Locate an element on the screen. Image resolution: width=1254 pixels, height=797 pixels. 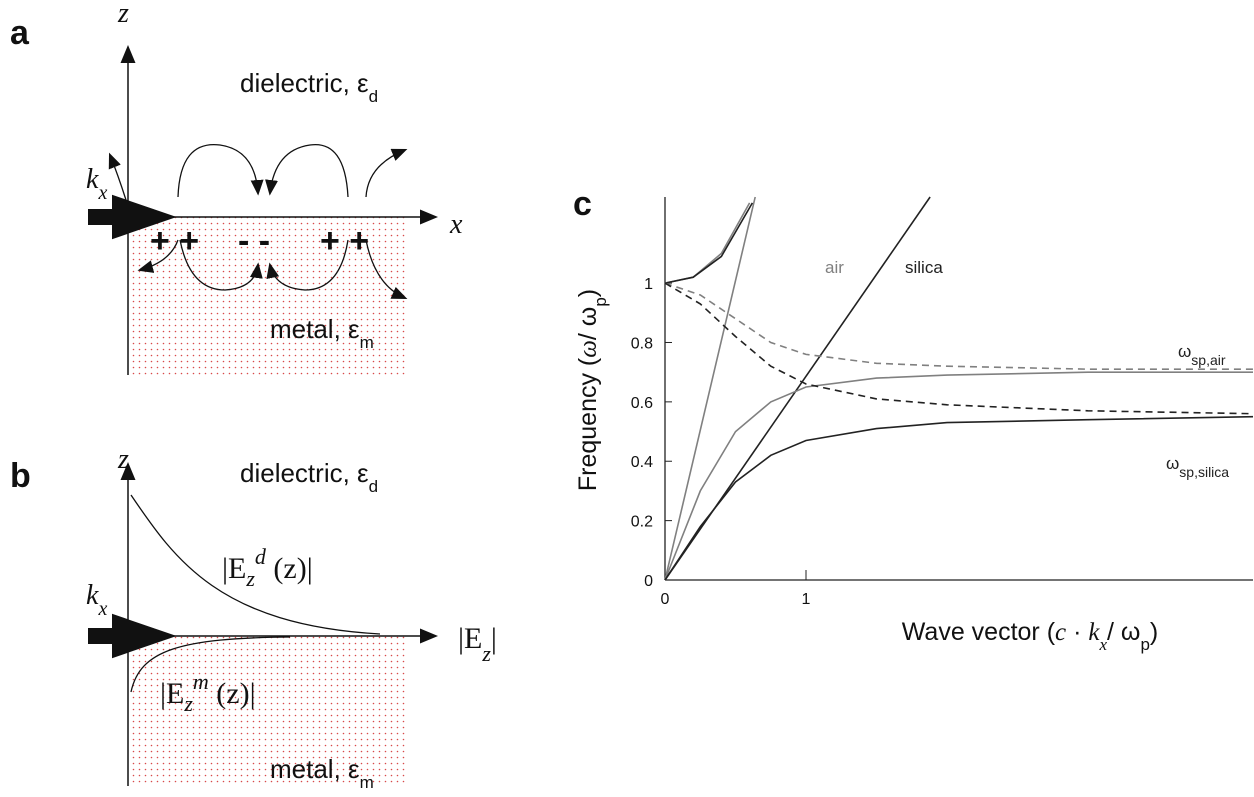
label-part: ω is located at coordinates (588, 349).